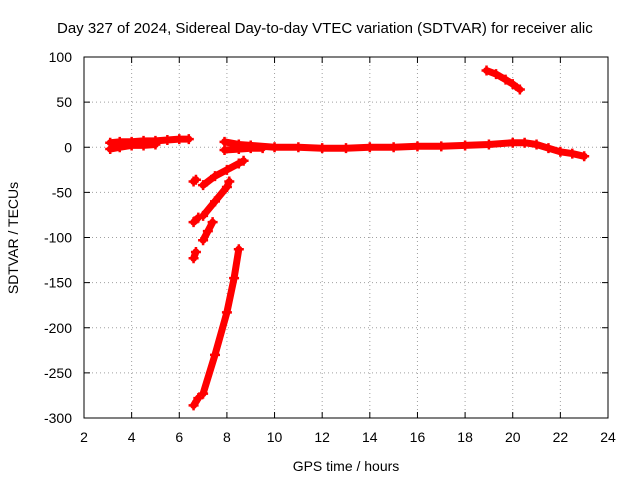  What do you see at coordinates (465, 437) in the screenshot?
I see `x-tick-label: 18` at bounding box center [465, 437].